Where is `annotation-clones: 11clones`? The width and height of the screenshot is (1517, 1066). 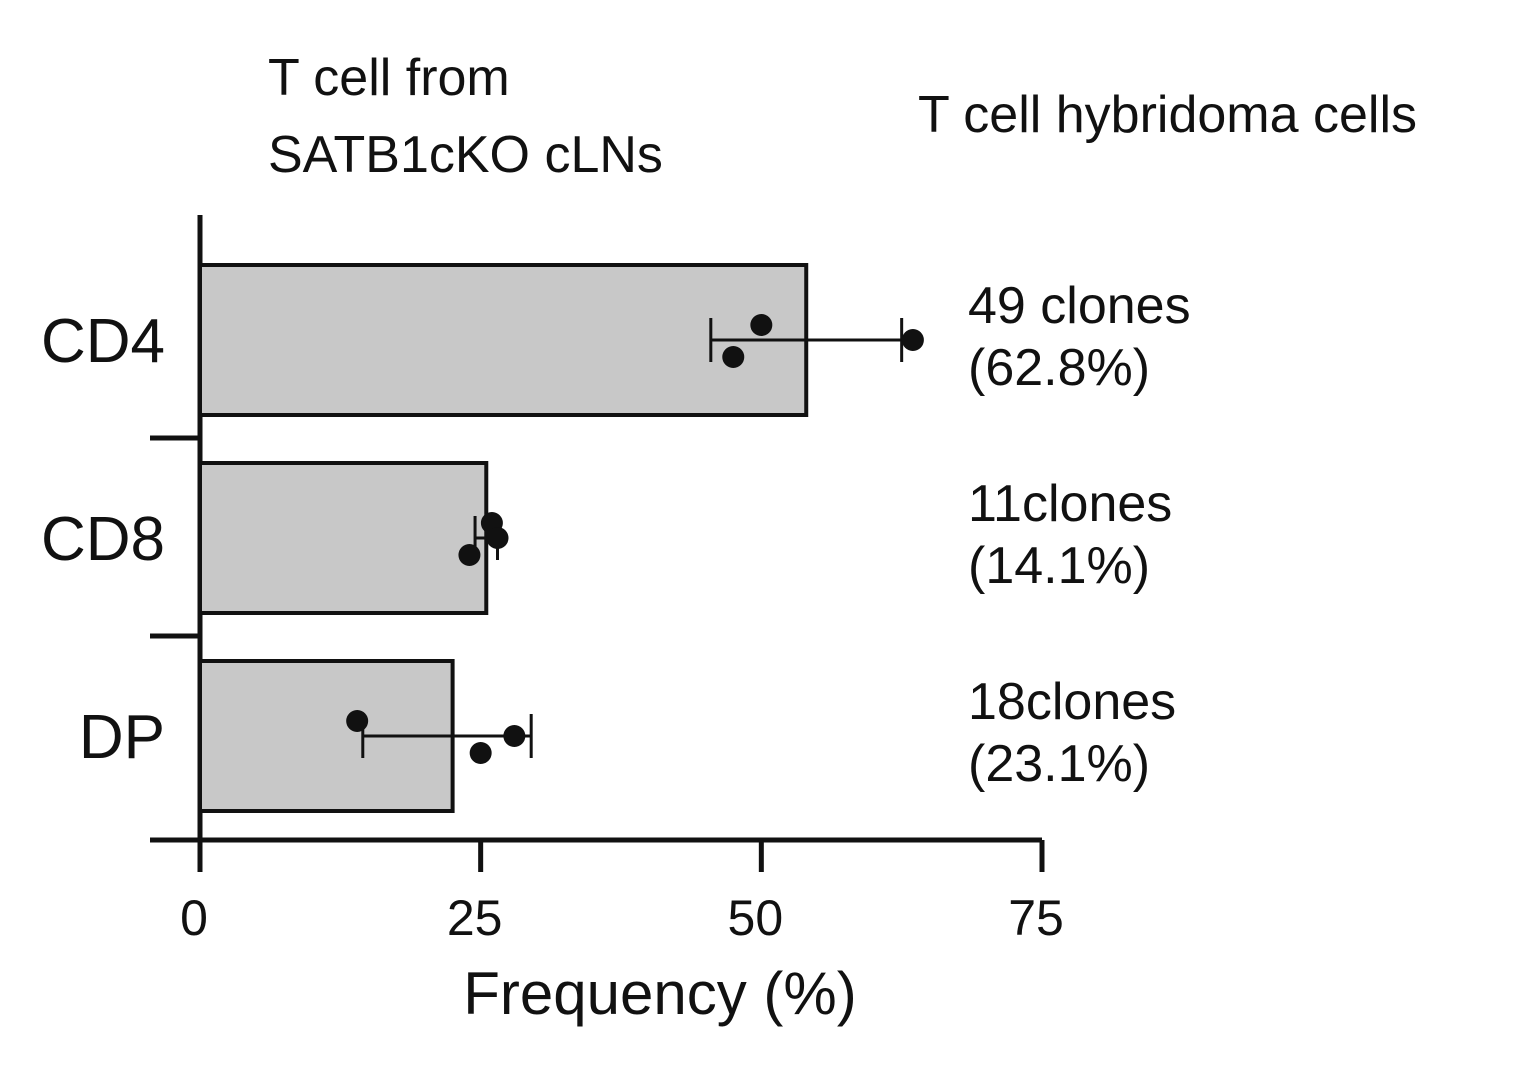
annotation-clones: 11clones is located at coordinates (1070, 504).